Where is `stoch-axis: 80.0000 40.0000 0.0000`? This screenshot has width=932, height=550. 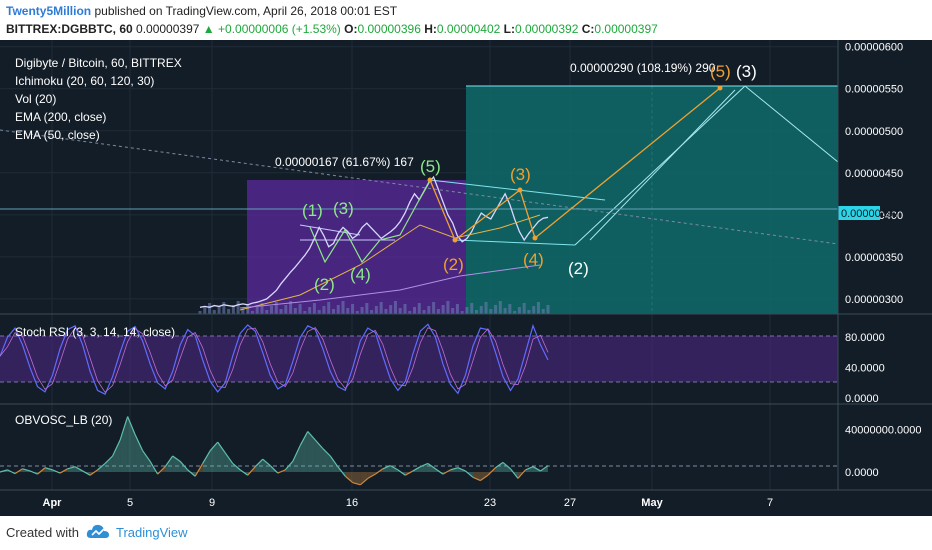 stoch-axis: 80.0000 40.0000 0.0000 is located at coordinates (865, 368).